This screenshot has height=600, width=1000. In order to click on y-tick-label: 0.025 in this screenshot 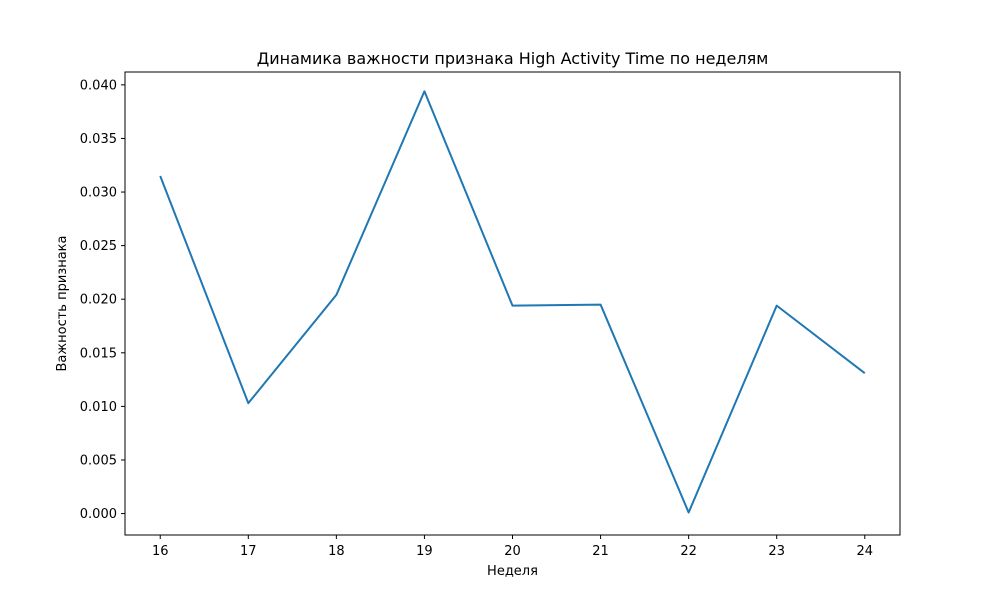, I will do `click(98, 246)`.